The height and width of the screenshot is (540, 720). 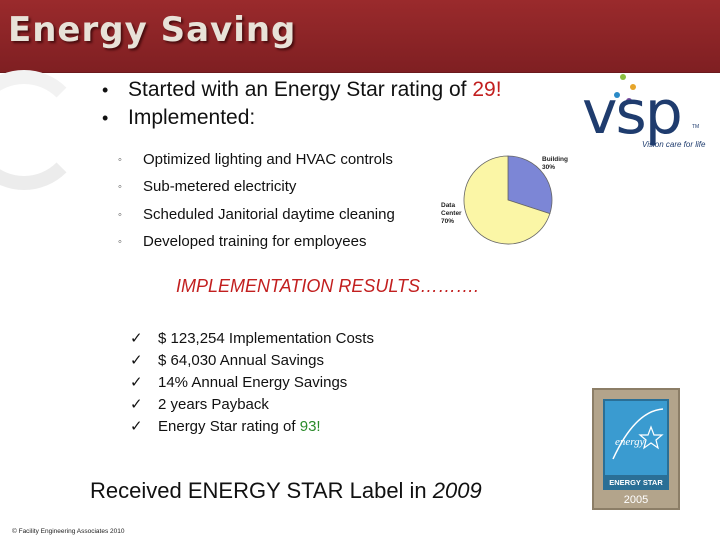 I want to click on logo-tm: TM, so click(x=696, y=127).